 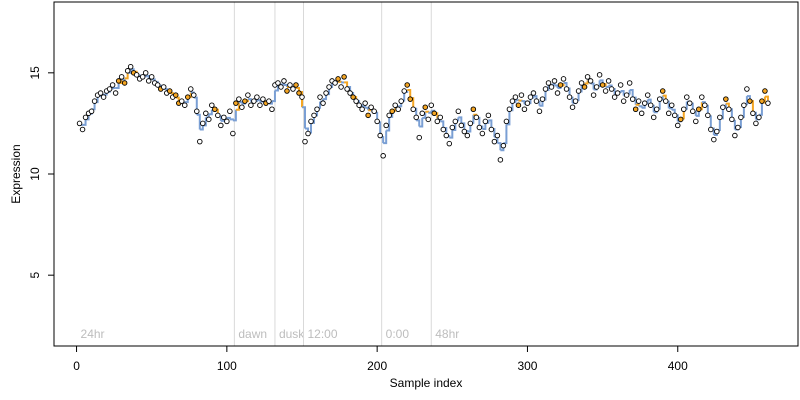 I want to click on section-label: 0:00, so click(x=398, y=334).